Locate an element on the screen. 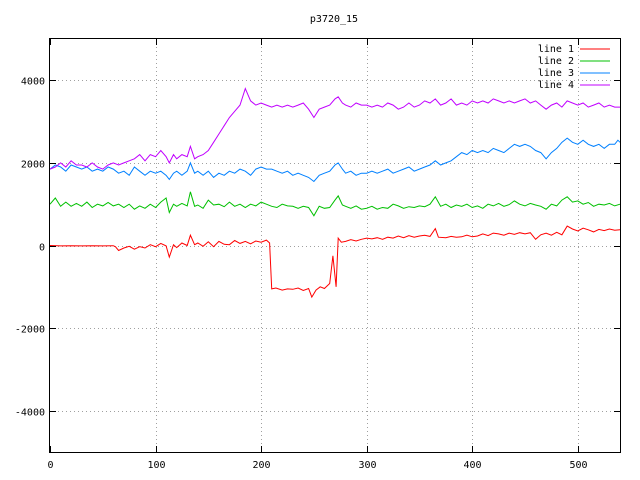  y-tick-label: 2000 is located at coordinates (33, 165).